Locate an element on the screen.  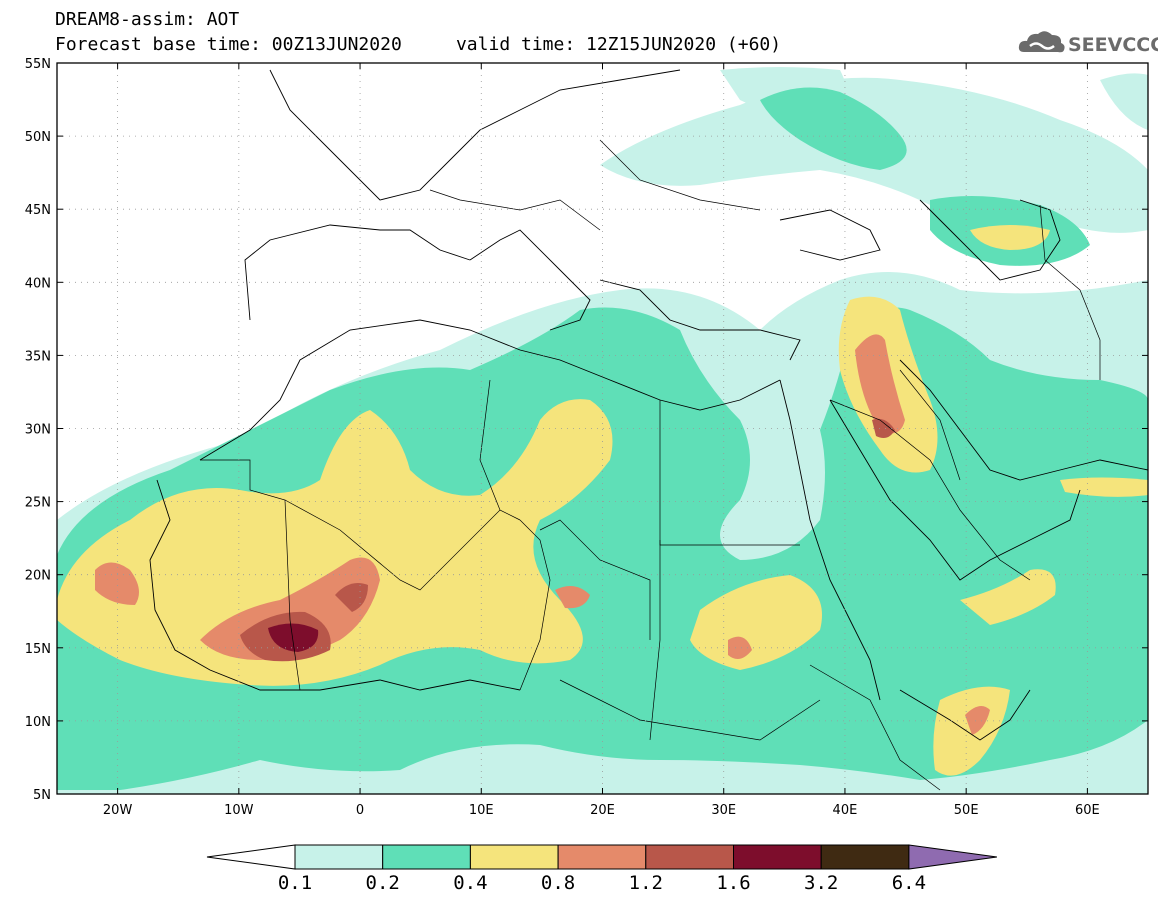
seevccc-logo: SEEVCCC is located at coordinates (1091, 41).